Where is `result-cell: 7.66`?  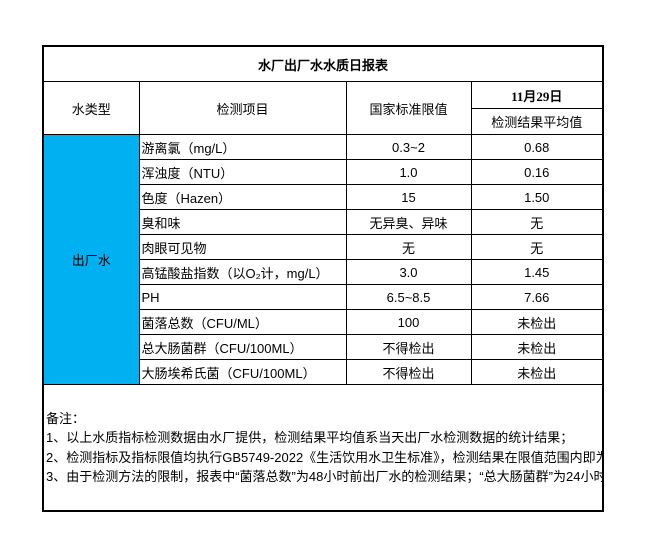
result-cell: 7.66 is located at coordinates (537, 297).